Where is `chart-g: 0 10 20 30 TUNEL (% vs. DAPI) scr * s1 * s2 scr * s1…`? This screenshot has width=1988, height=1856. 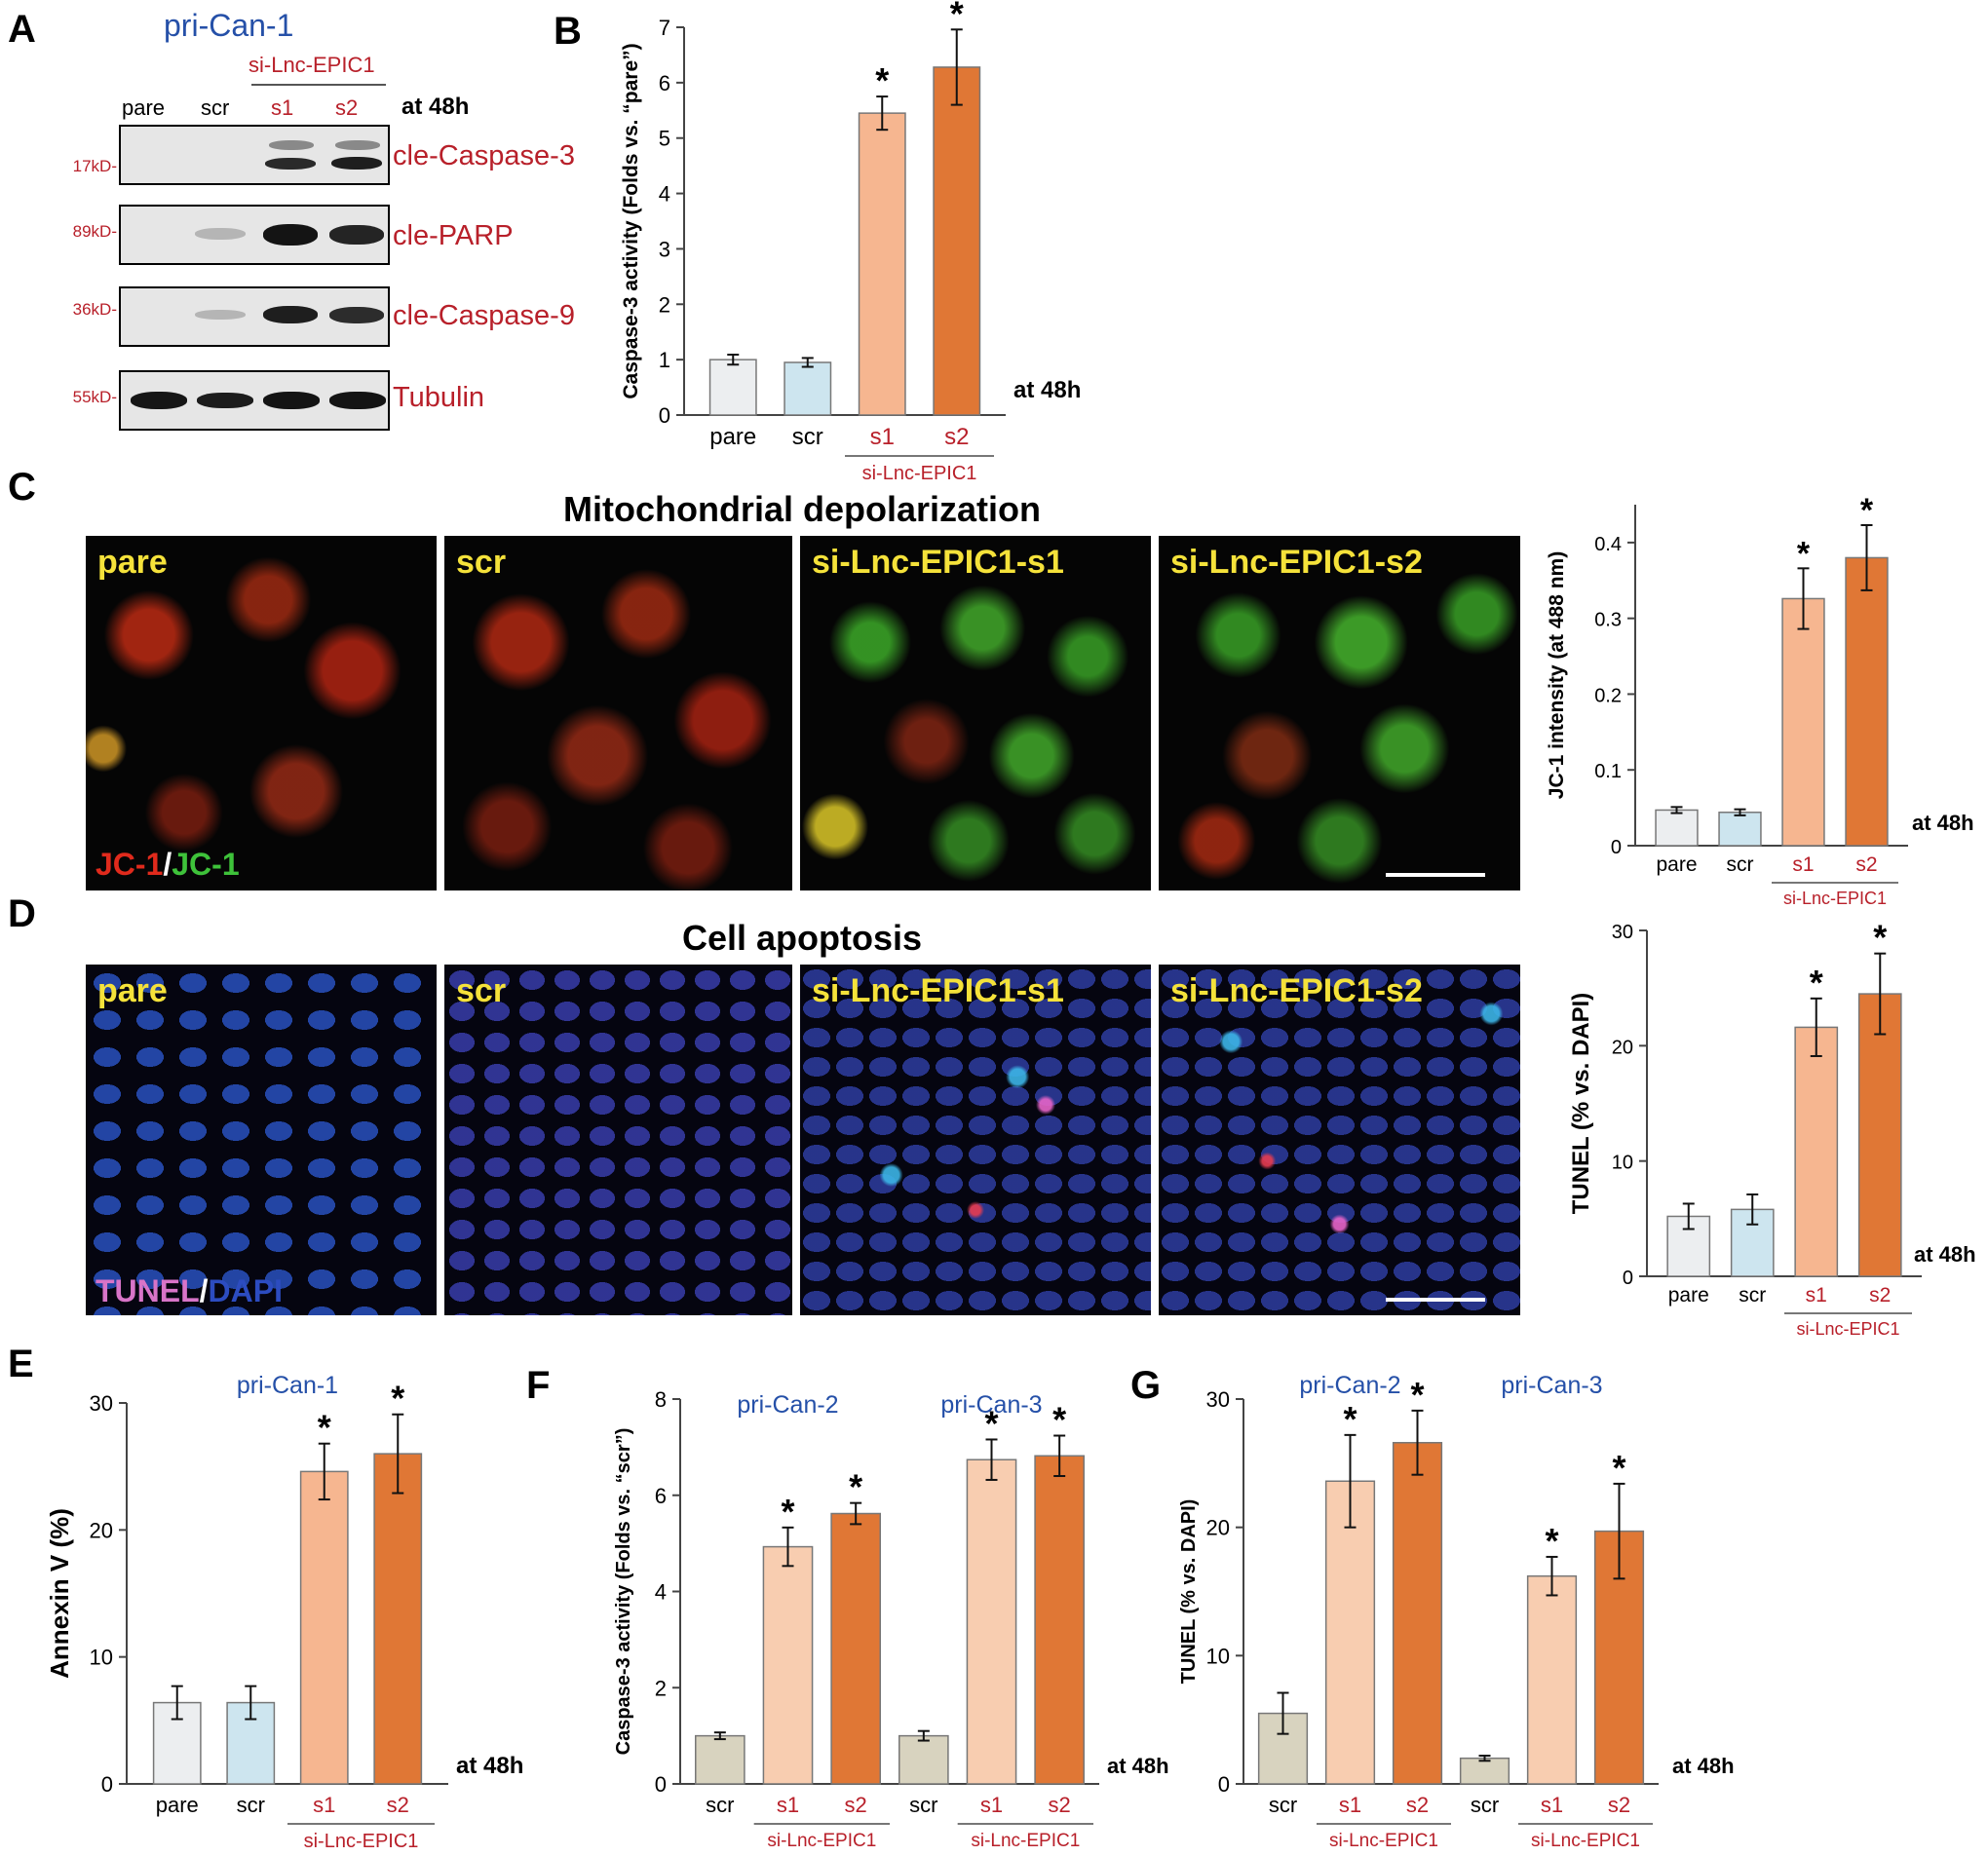
chart-g: 0 10 20 30 TUNEL (% vs. DAPI) scr * s1 * s2 scr * s1… is located at coordinates (1456, 1611).